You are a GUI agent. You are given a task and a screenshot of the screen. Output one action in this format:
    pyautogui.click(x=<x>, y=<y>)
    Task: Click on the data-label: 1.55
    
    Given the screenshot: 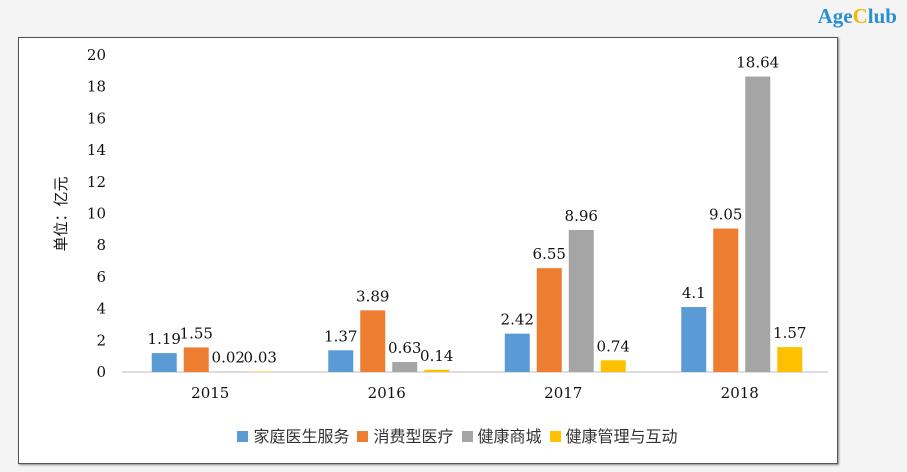 What is the action you would take?
    pyautogui.click(x=196, y=333)
    